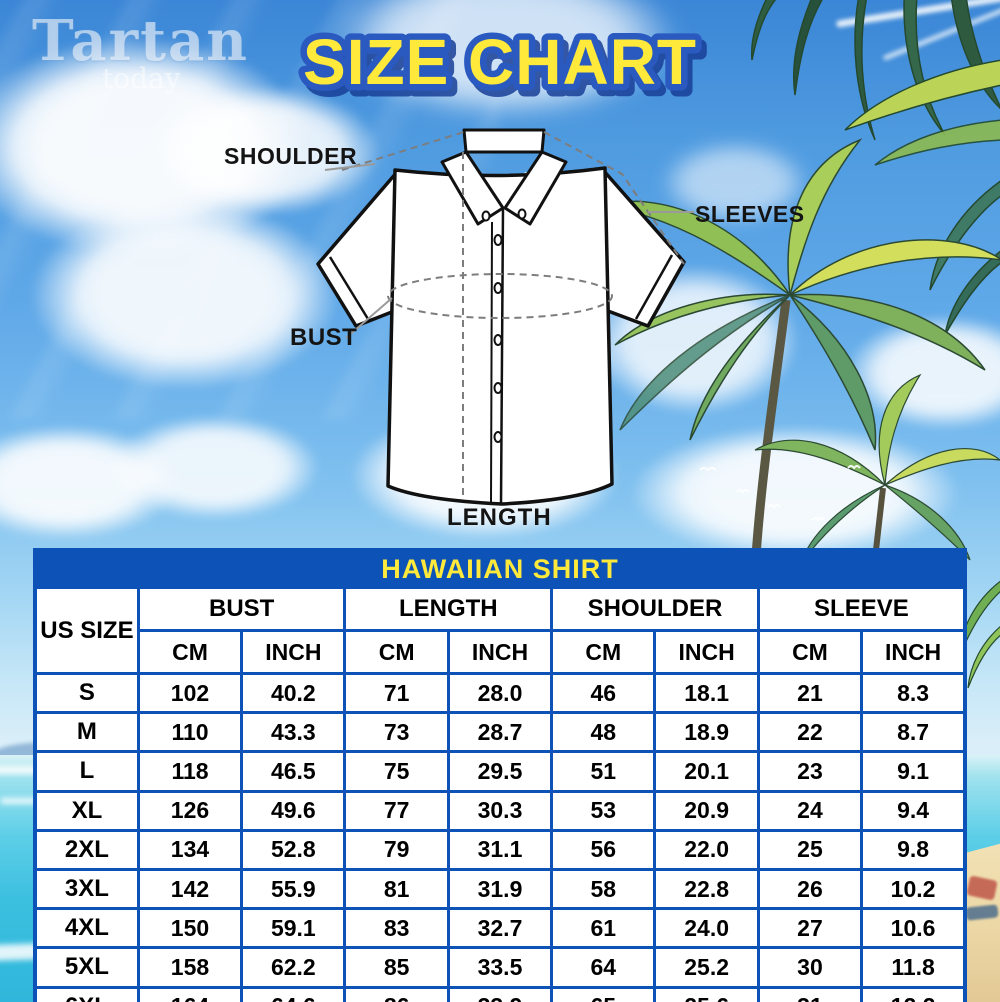 The image size is (1000, 1002). What do you see at coordinates (810, 849) in the screenshot?
I see `value-cell: 25` at bounding box center [810, 849].